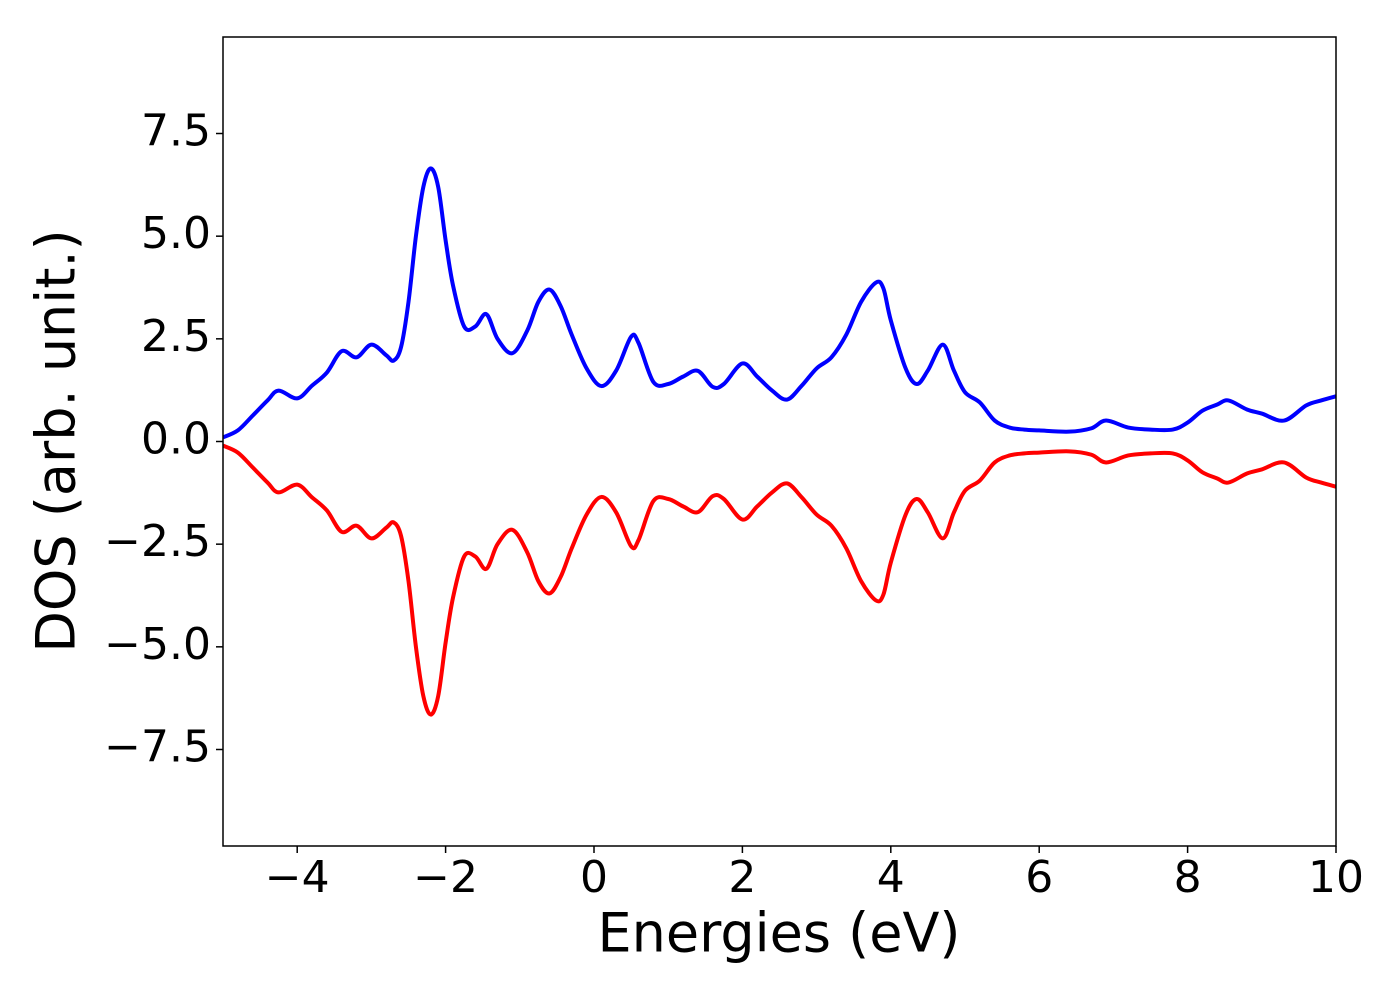 The height and width of the screenshot is (1000, 1400). Describe the element at coordinates (157, 644) in the screenshot. I see `y-tick-label: −5.0` at that location.